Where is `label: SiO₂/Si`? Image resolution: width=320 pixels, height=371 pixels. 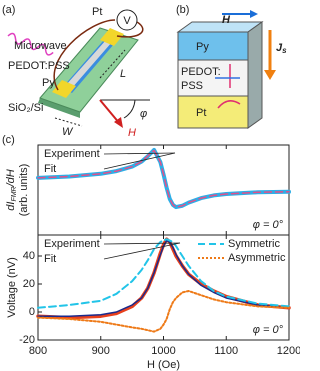 label: SiO₂/Si is located at coordinates (25, 108).